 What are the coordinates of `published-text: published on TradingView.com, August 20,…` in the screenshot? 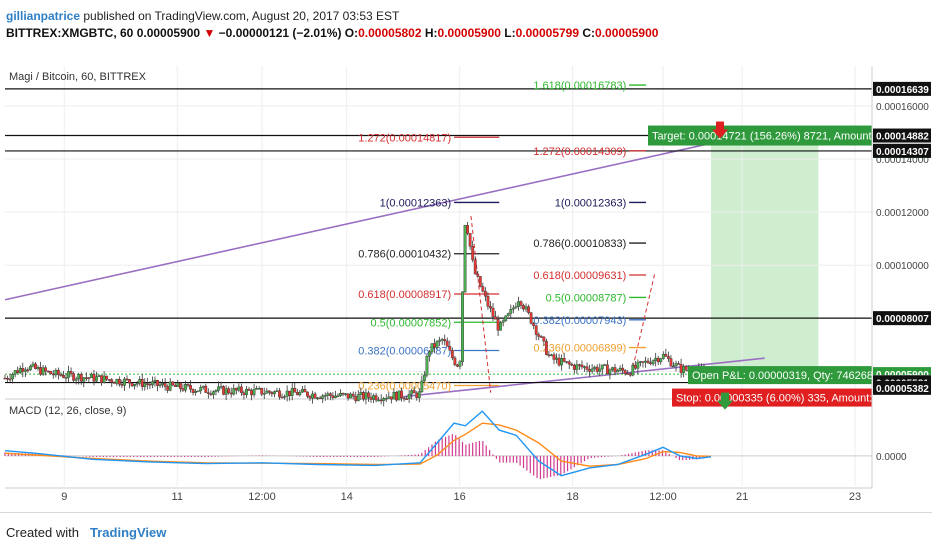 It's located at (241, 16).